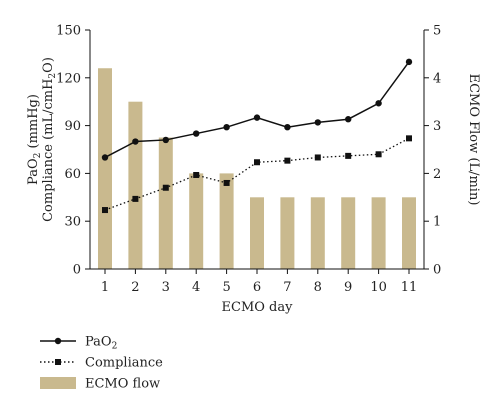 This screenshot has width=500, height=412. Describe the element at coordinates (257, 287) in the screenshot. I see `x-tick-label: 6` at that location.